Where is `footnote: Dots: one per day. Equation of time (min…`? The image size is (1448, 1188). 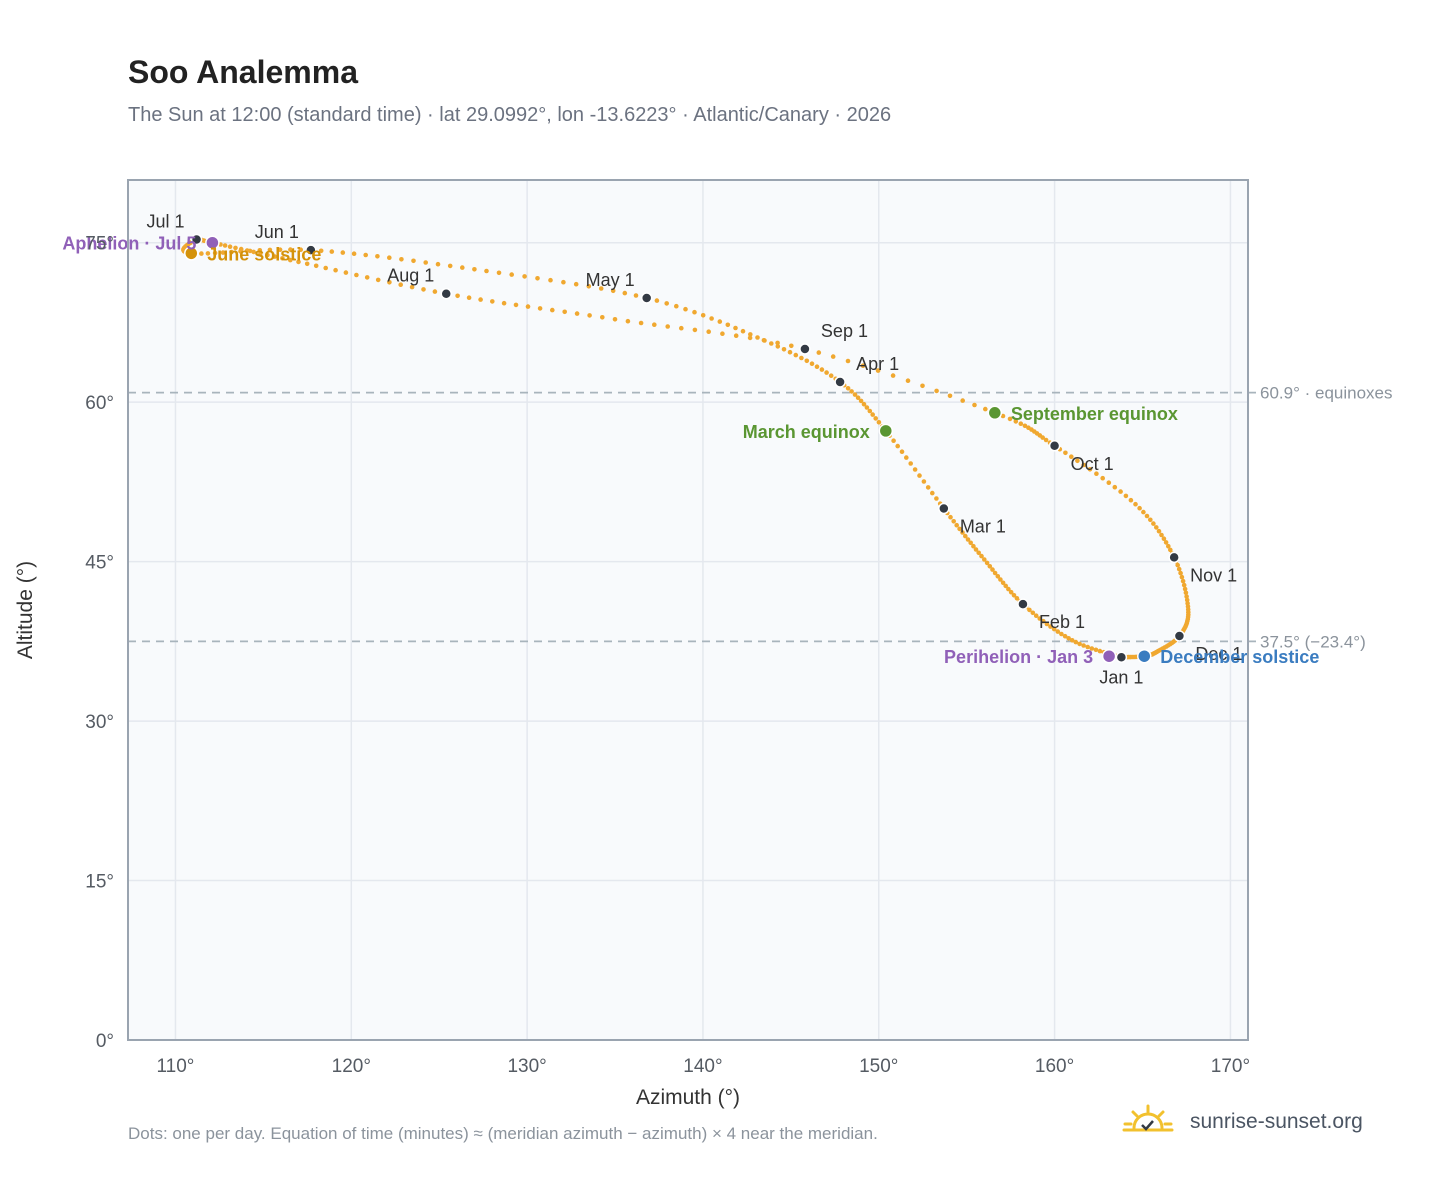
footnote: Dots: one per day. Equation of time (min… is located at coordinates (503, 1133).